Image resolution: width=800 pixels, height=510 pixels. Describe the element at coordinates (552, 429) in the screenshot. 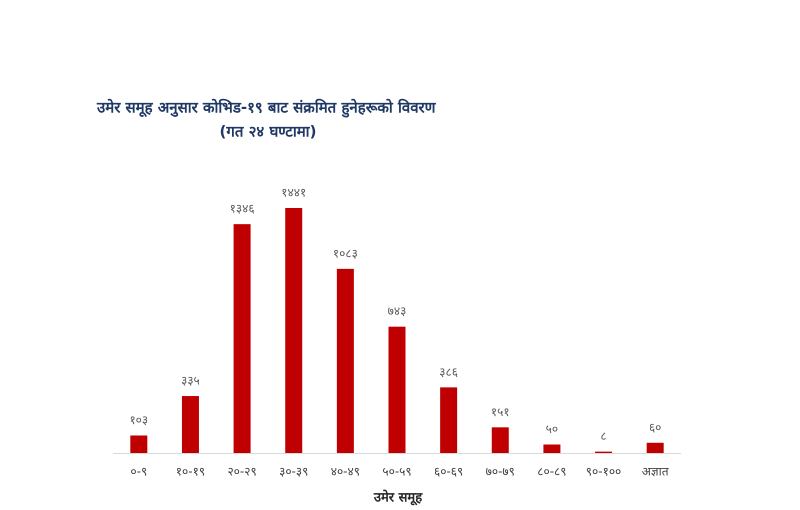

I see `value-label: ५०` at that location.